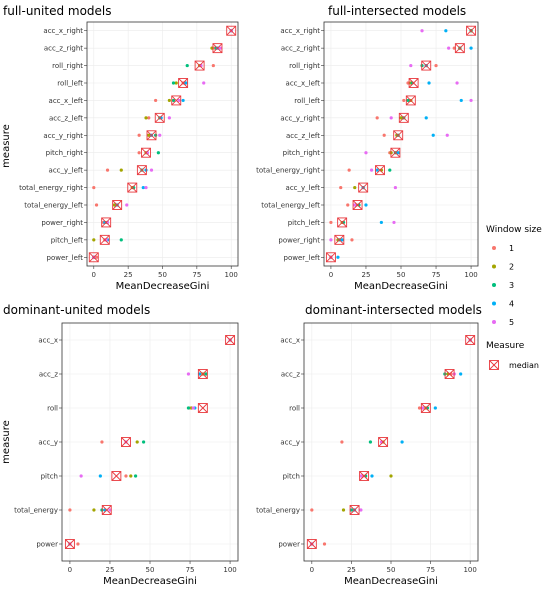 This screenshot has height=595, width=550. What do you see at coordinates (397, 11) in the screenshot?
I see `panel-title: full-intersected models` at bounding box center [397, 11].